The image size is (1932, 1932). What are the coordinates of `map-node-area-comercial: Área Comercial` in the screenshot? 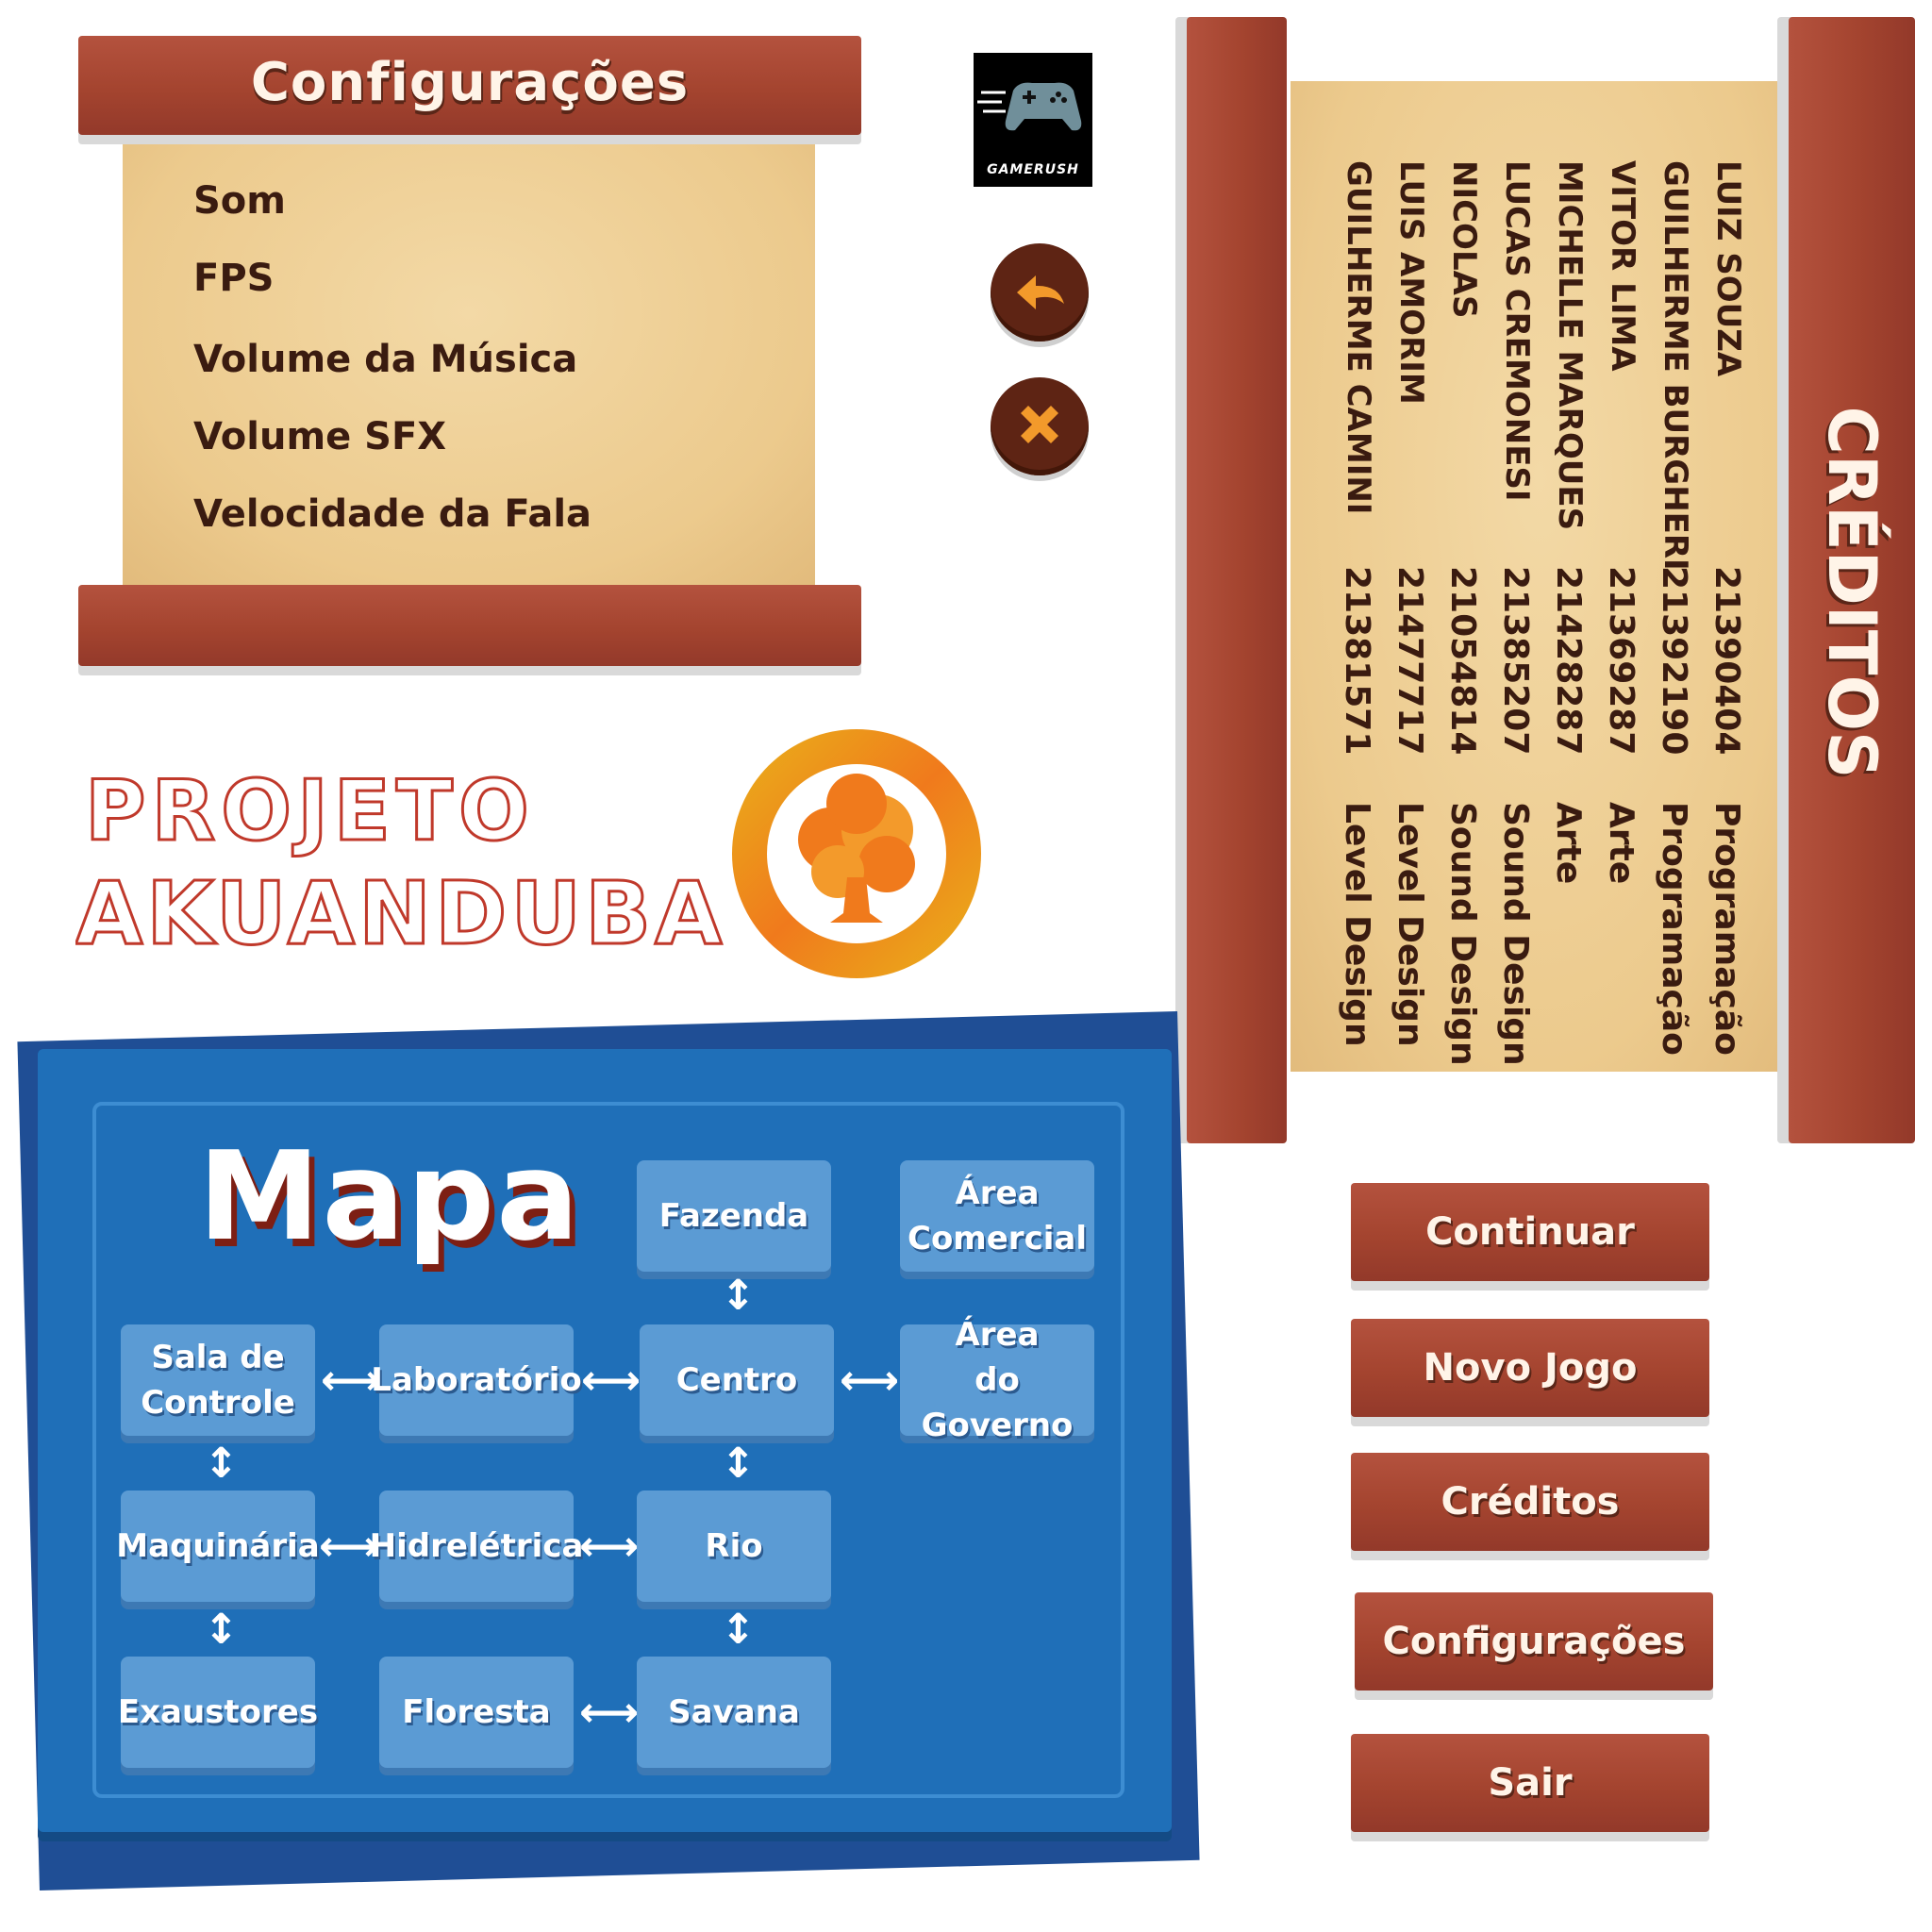 It's located at (997, 1216).